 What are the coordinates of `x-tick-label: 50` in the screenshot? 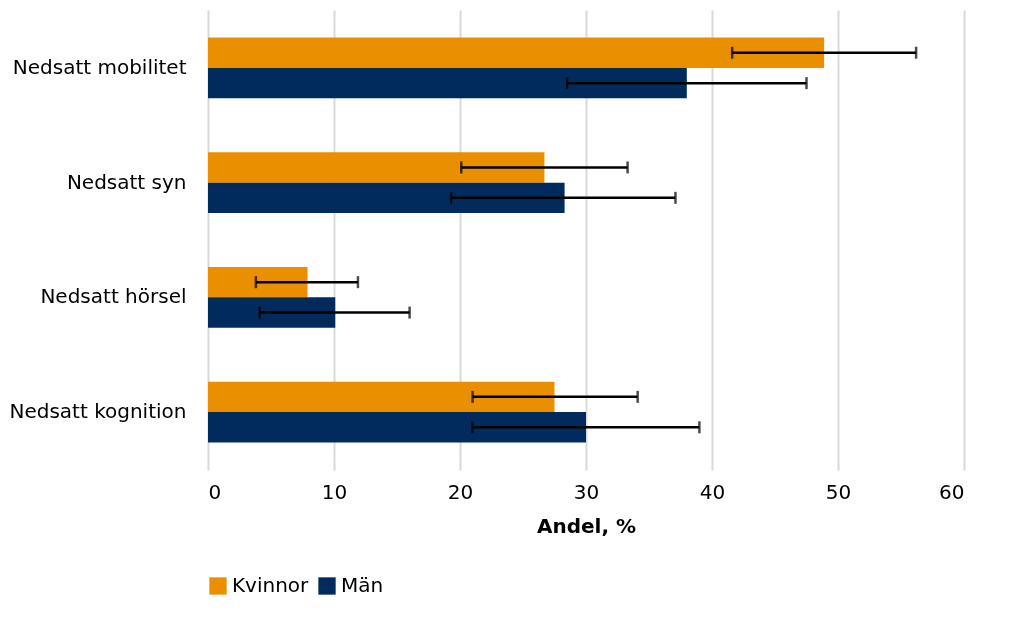 It's located at (838, 491).